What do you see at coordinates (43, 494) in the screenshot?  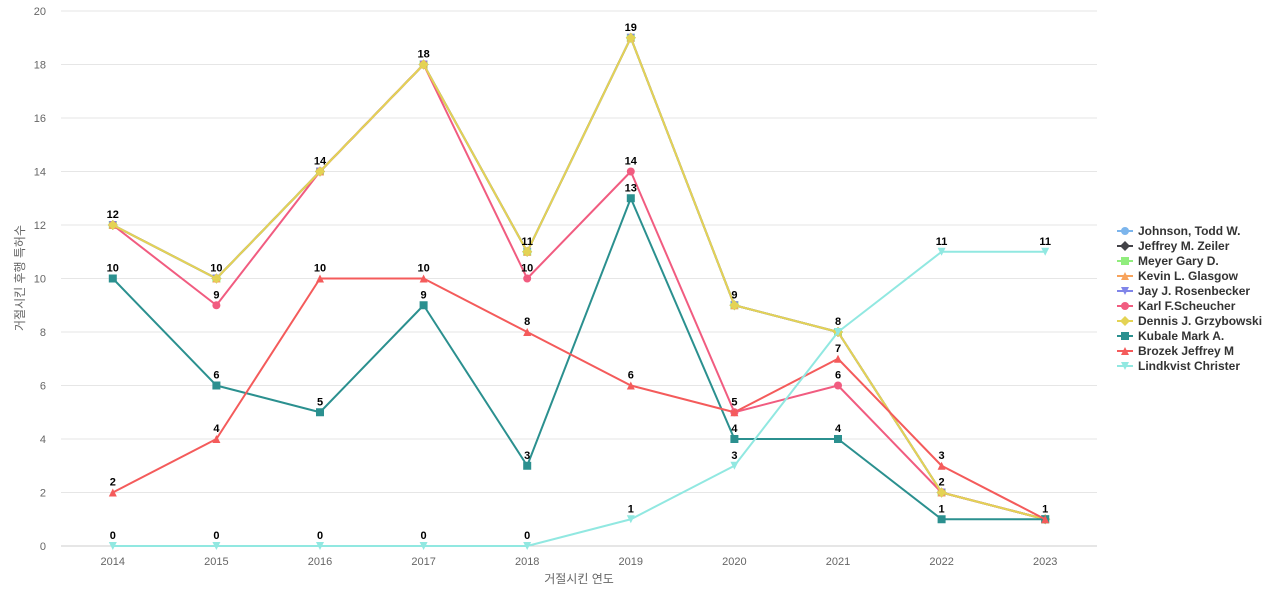 I see `y-tick-label: 2` at bounding box center [43, 494].